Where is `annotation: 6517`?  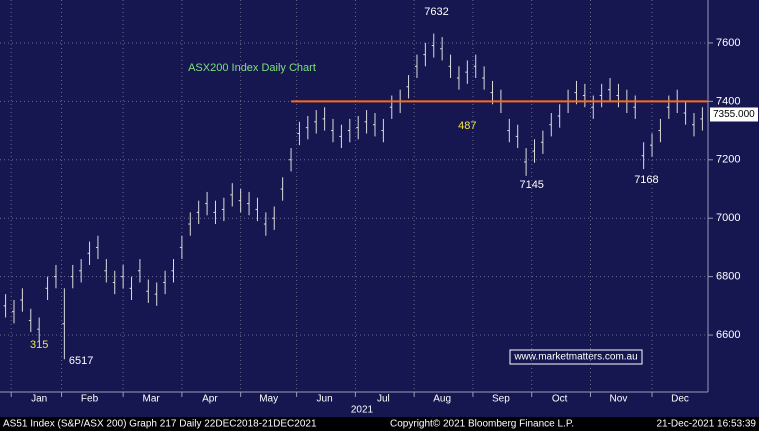
annotation: 6517 is located at coordinates (81, 361).